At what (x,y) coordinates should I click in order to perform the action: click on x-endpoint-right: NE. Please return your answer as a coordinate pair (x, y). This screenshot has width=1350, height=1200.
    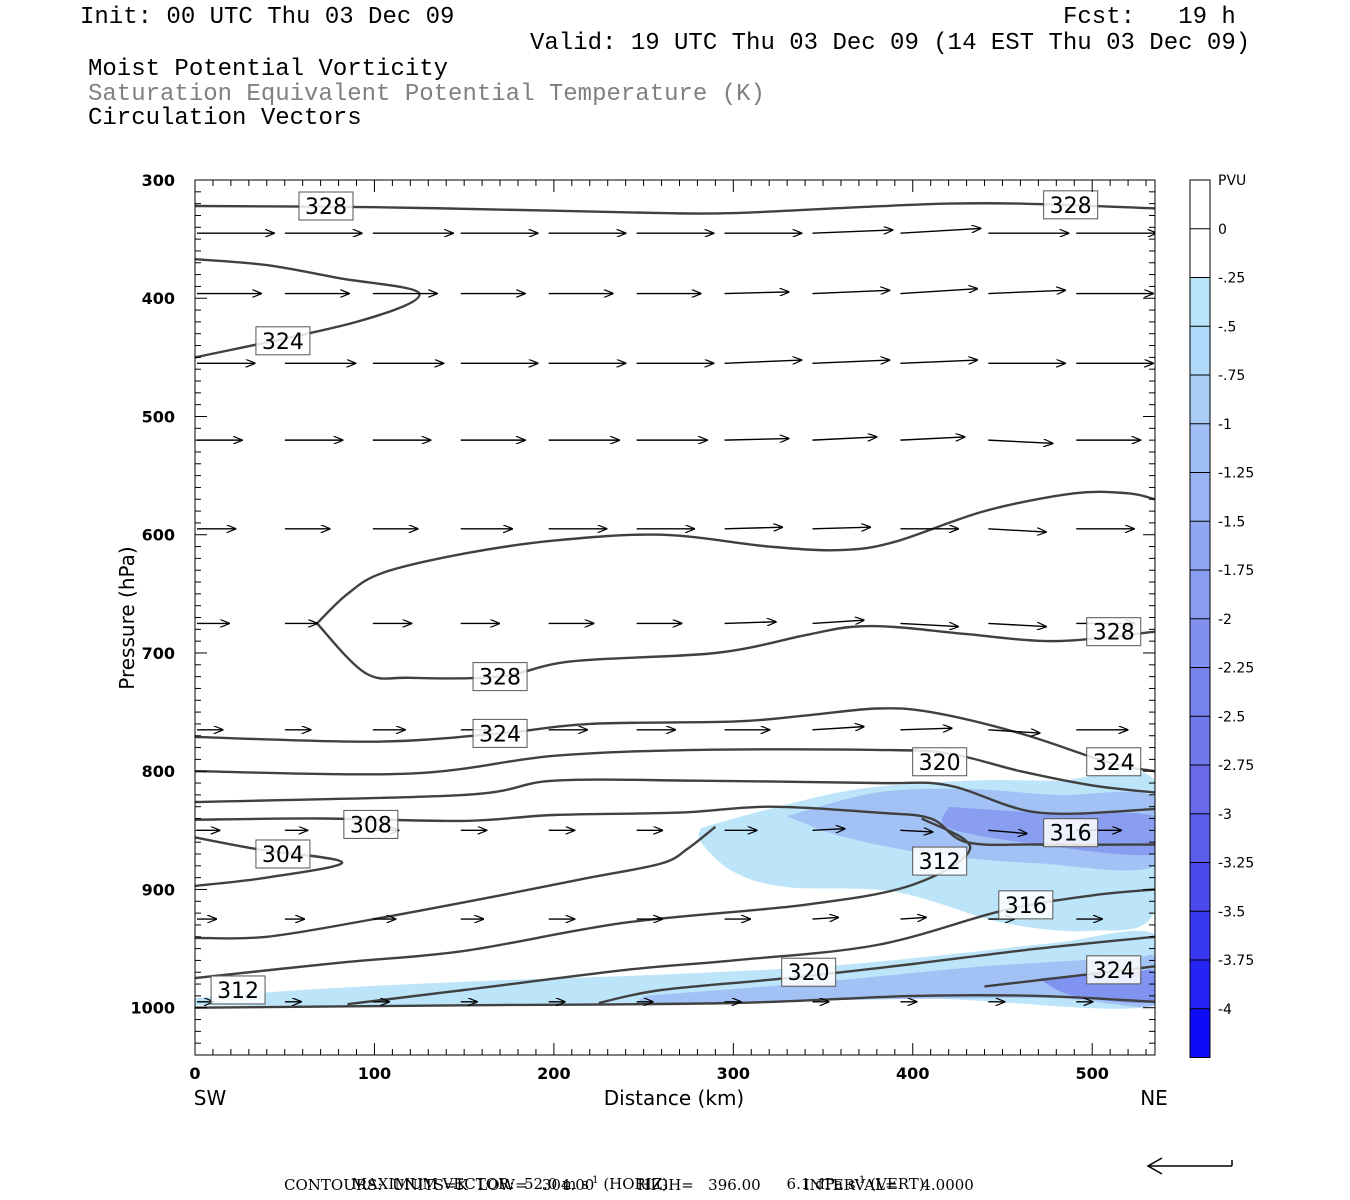
    Looking at the image, I should click on (1154, 1098).